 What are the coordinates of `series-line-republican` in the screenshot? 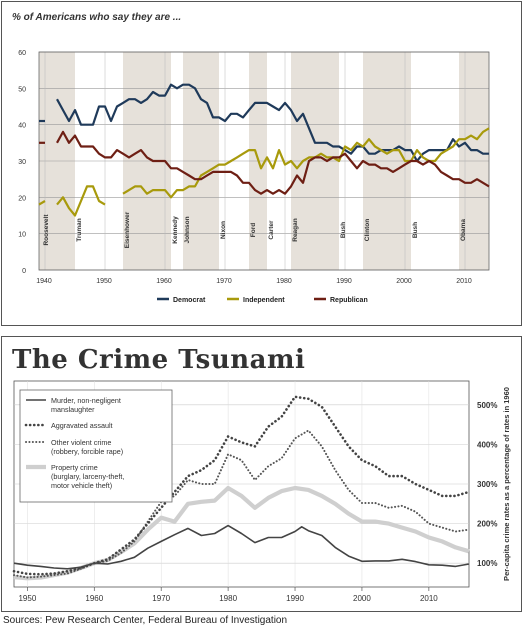 It's located at (273, 162).